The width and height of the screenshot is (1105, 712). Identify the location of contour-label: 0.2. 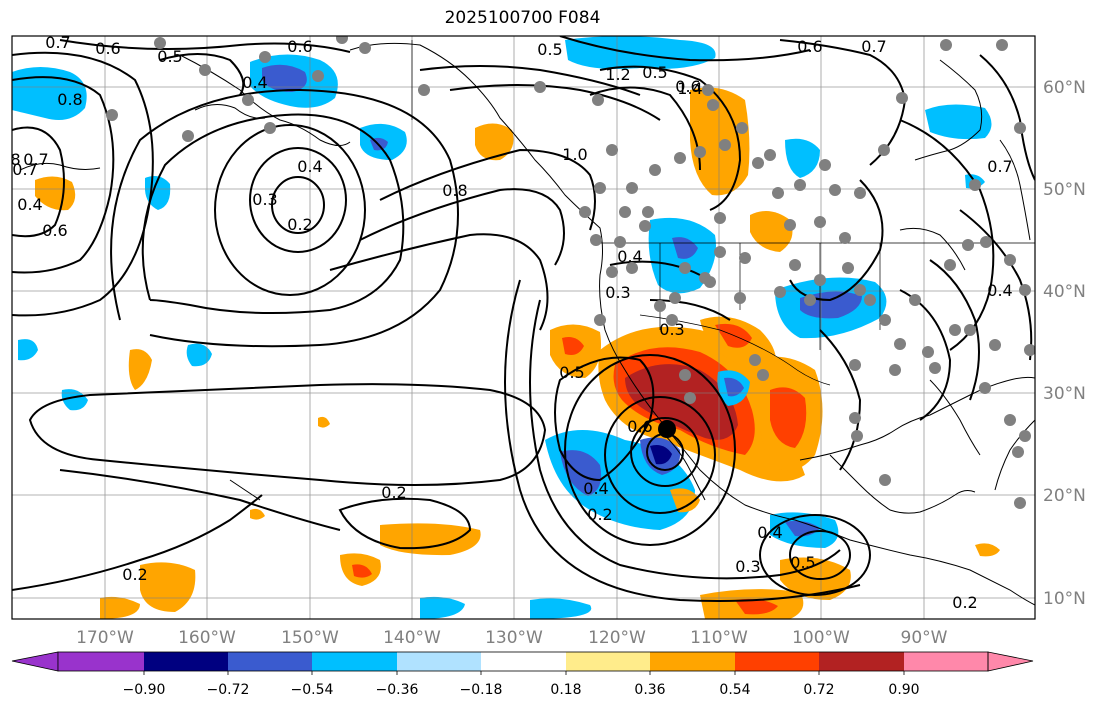
(964, 602).